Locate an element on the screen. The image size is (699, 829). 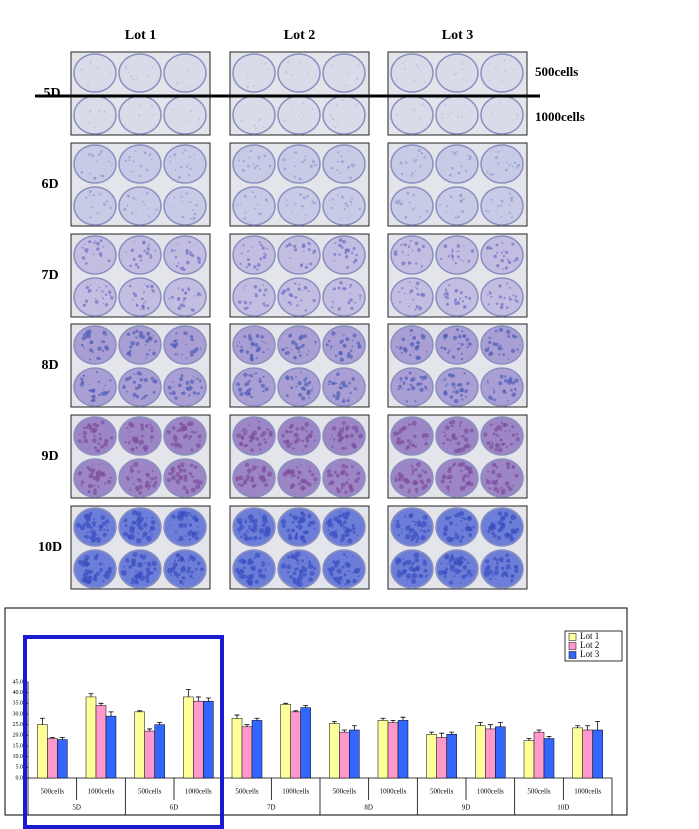
y-tick-label: 20.0 is located at coordinates (18, 736).